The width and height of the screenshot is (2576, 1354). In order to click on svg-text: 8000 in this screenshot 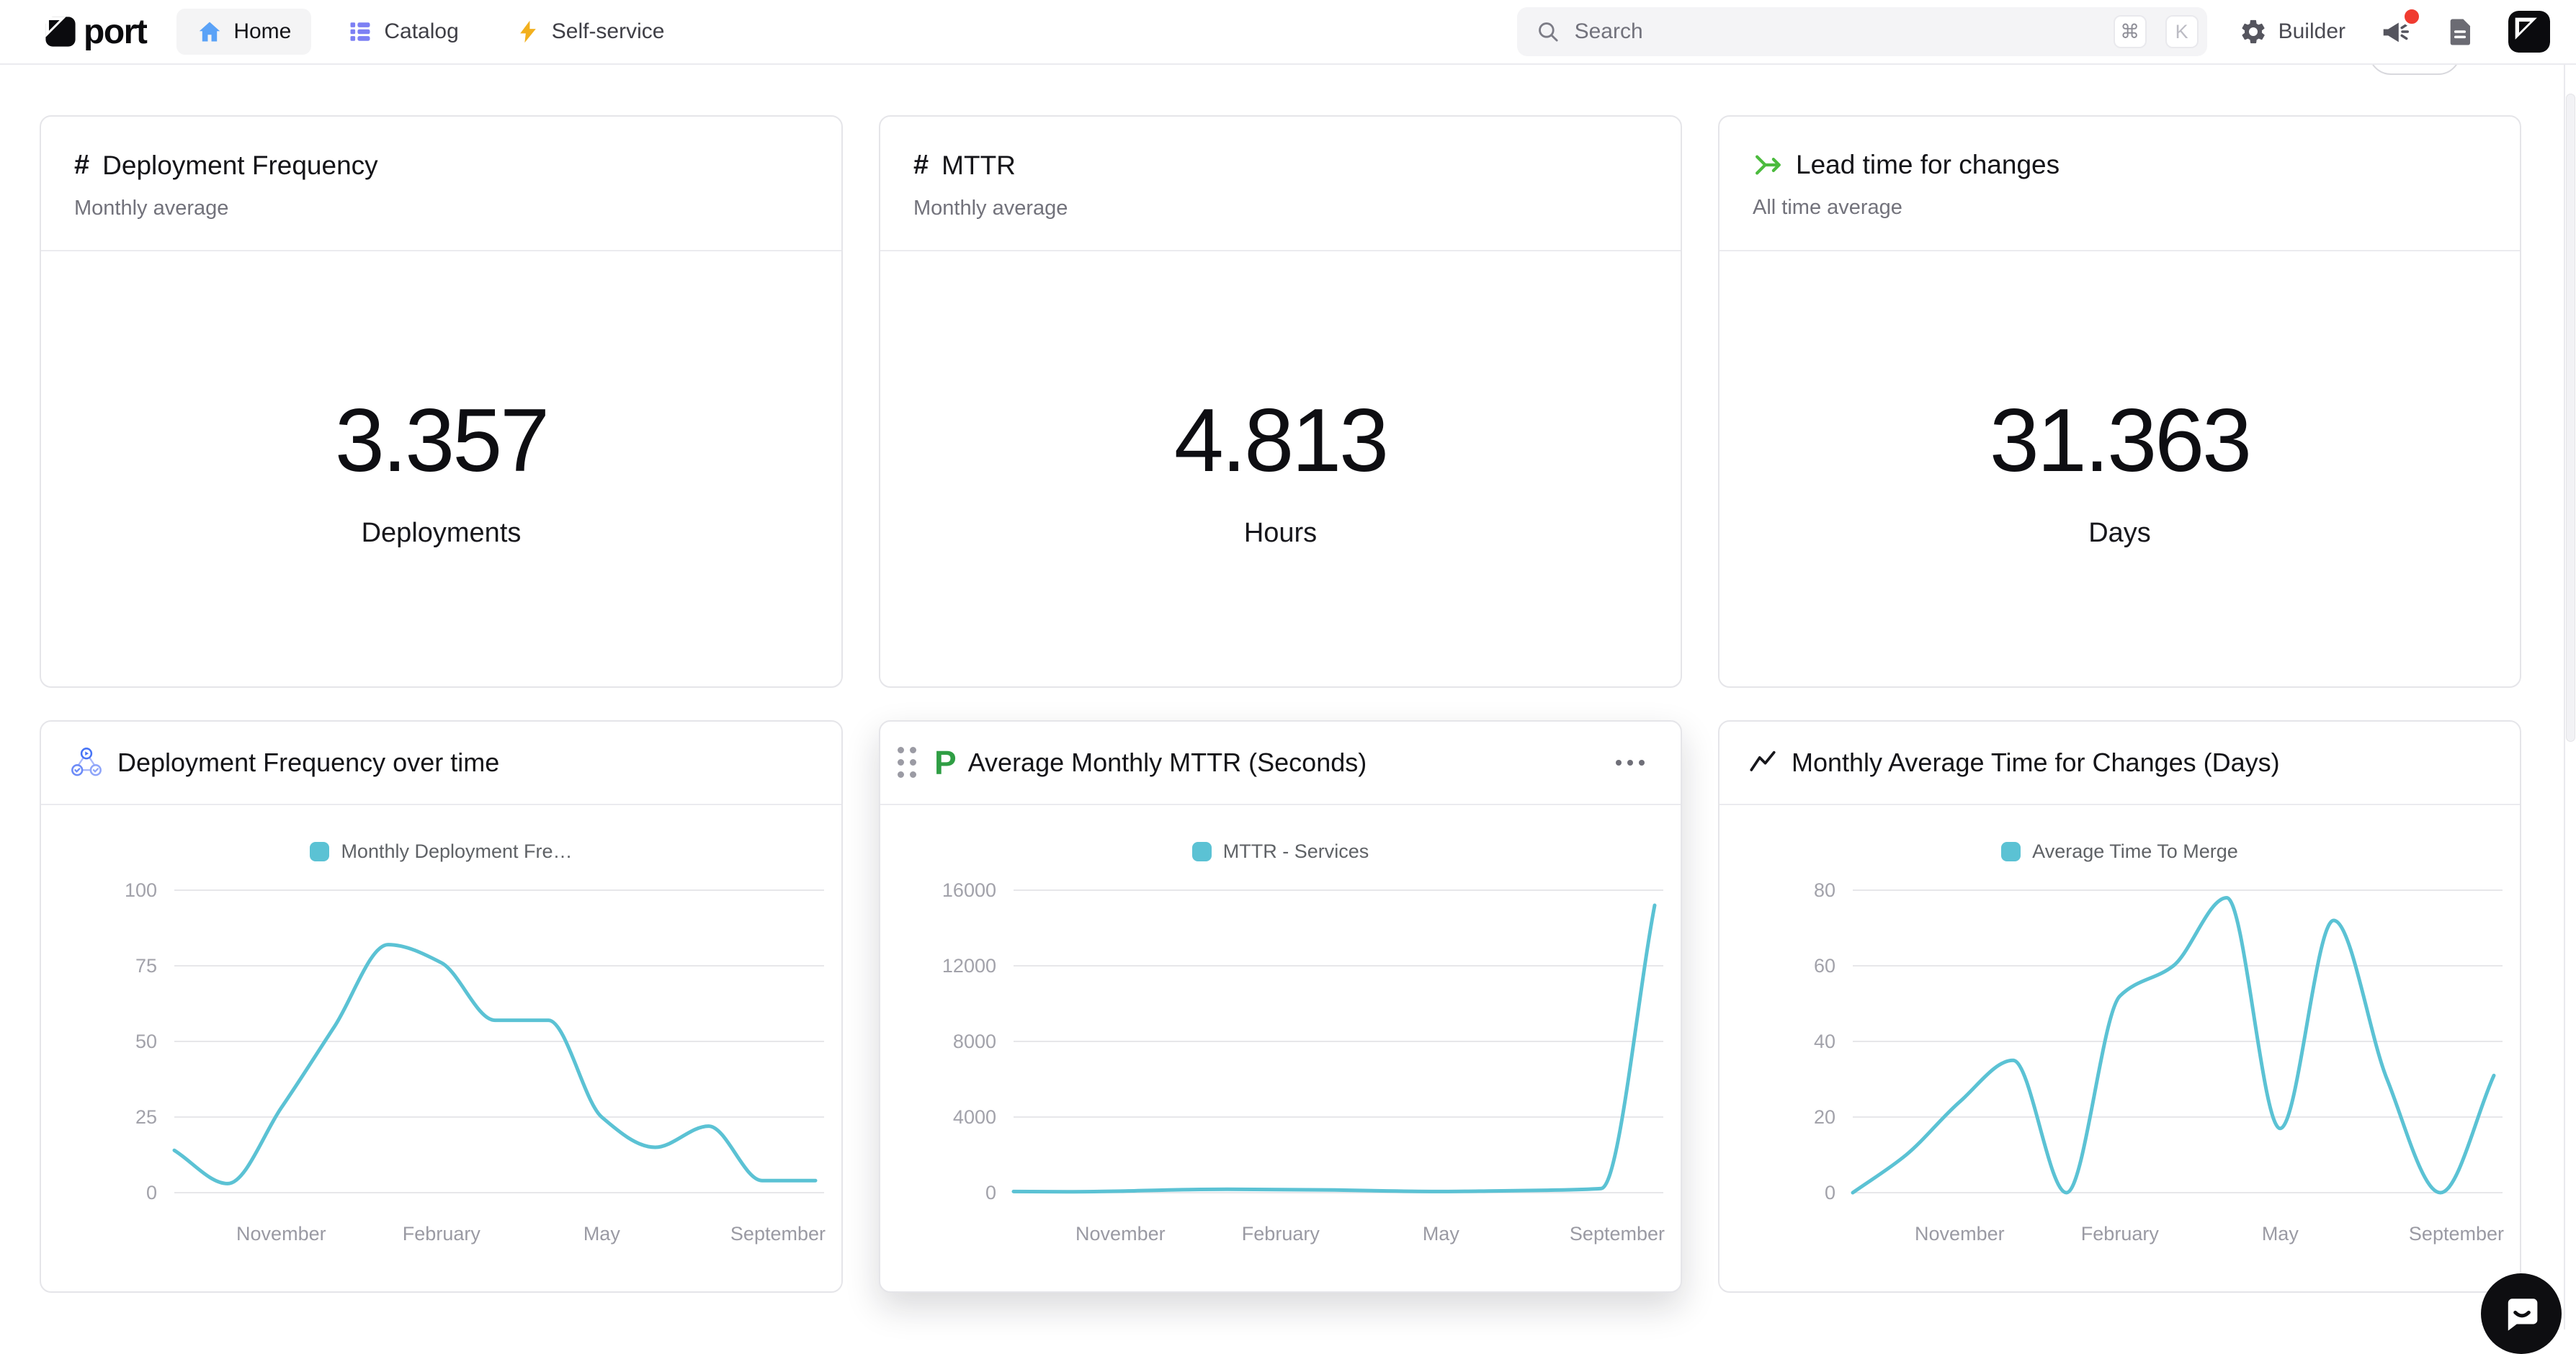, I will do `click(974, 1041)`.